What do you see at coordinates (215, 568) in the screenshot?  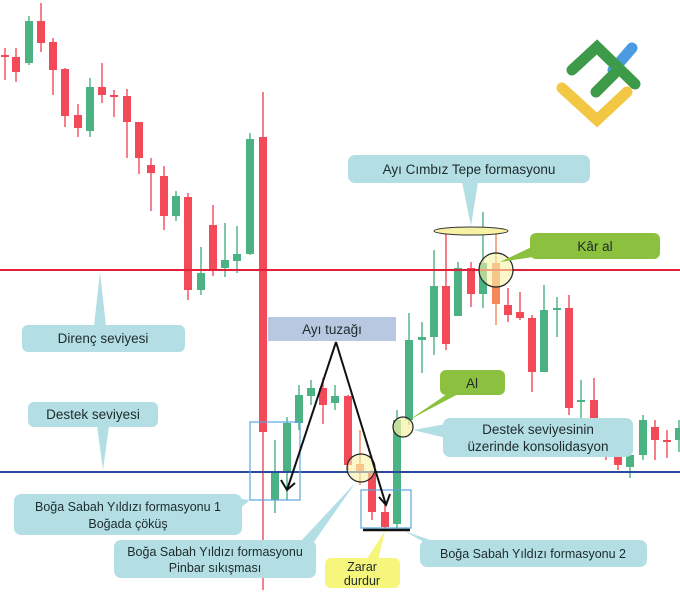 I see `svg-text: Pinbar sıkışması` at bounding box center [215, 568].